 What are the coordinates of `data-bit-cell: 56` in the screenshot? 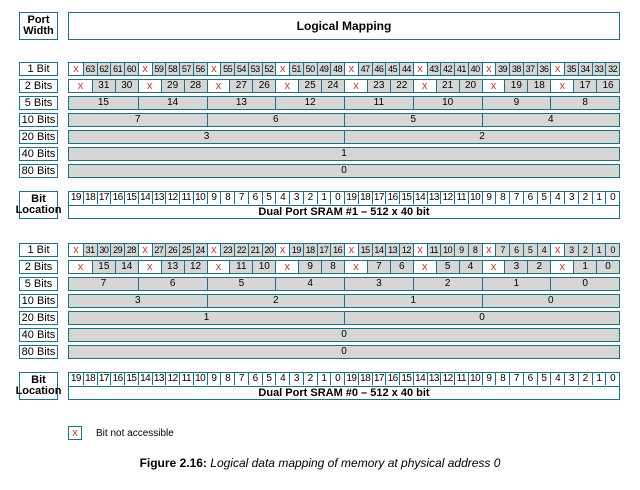 It's located at (199, 69).